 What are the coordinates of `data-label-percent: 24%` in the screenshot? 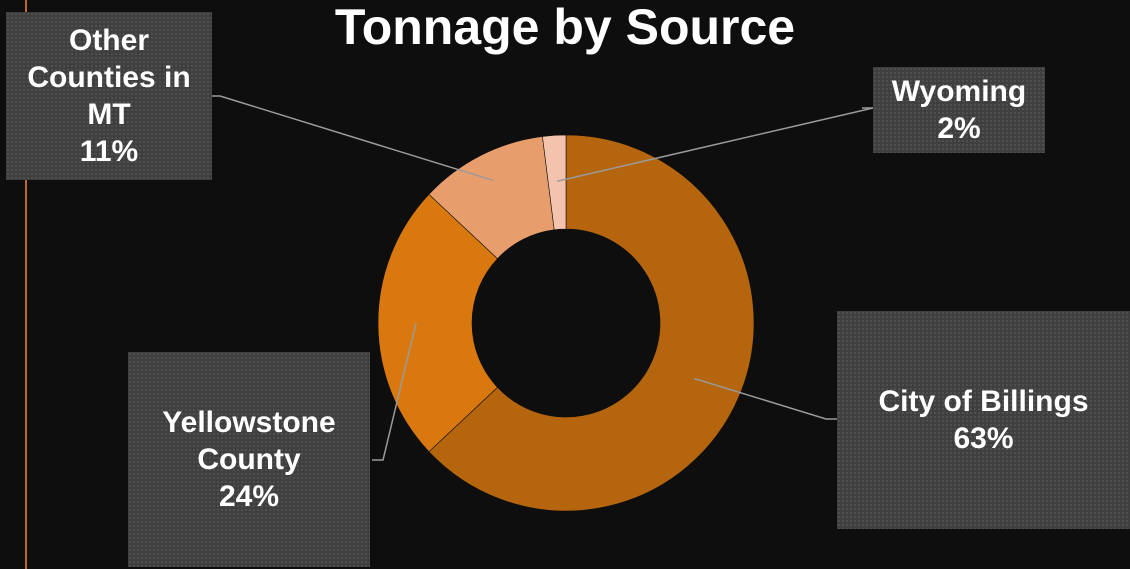 It's located at (249, 496).